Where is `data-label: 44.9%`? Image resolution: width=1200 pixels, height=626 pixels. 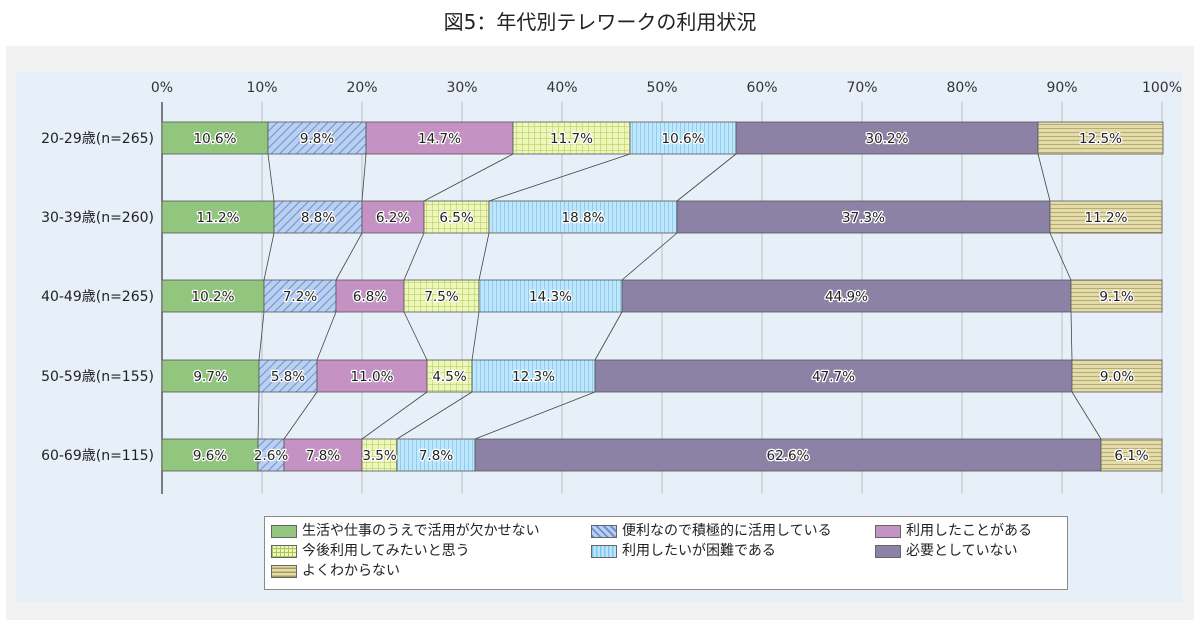 data-label: 44.9% is located at coordinates (846, 297).